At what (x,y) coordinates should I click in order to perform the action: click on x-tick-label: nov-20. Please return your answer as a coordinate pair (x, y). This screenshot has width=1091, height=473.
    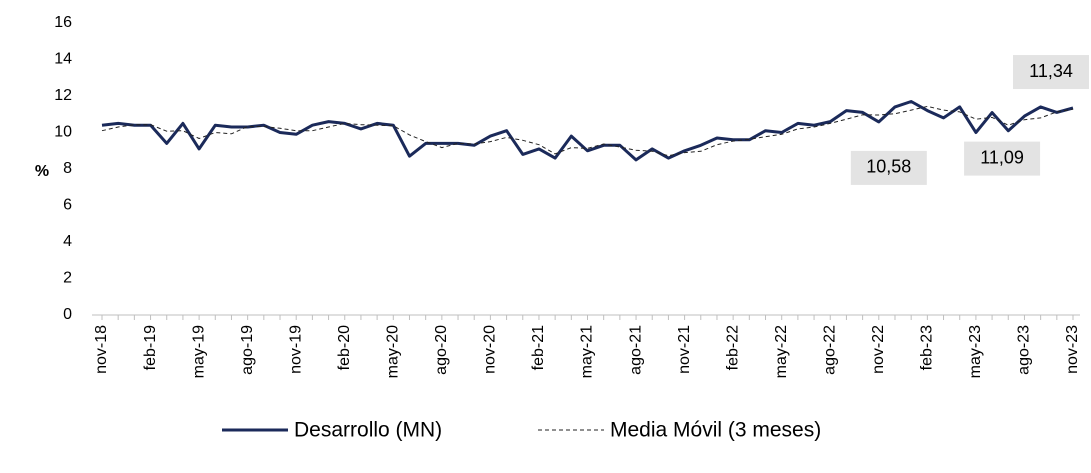
    Looking at the image, I should click on (490, 349).